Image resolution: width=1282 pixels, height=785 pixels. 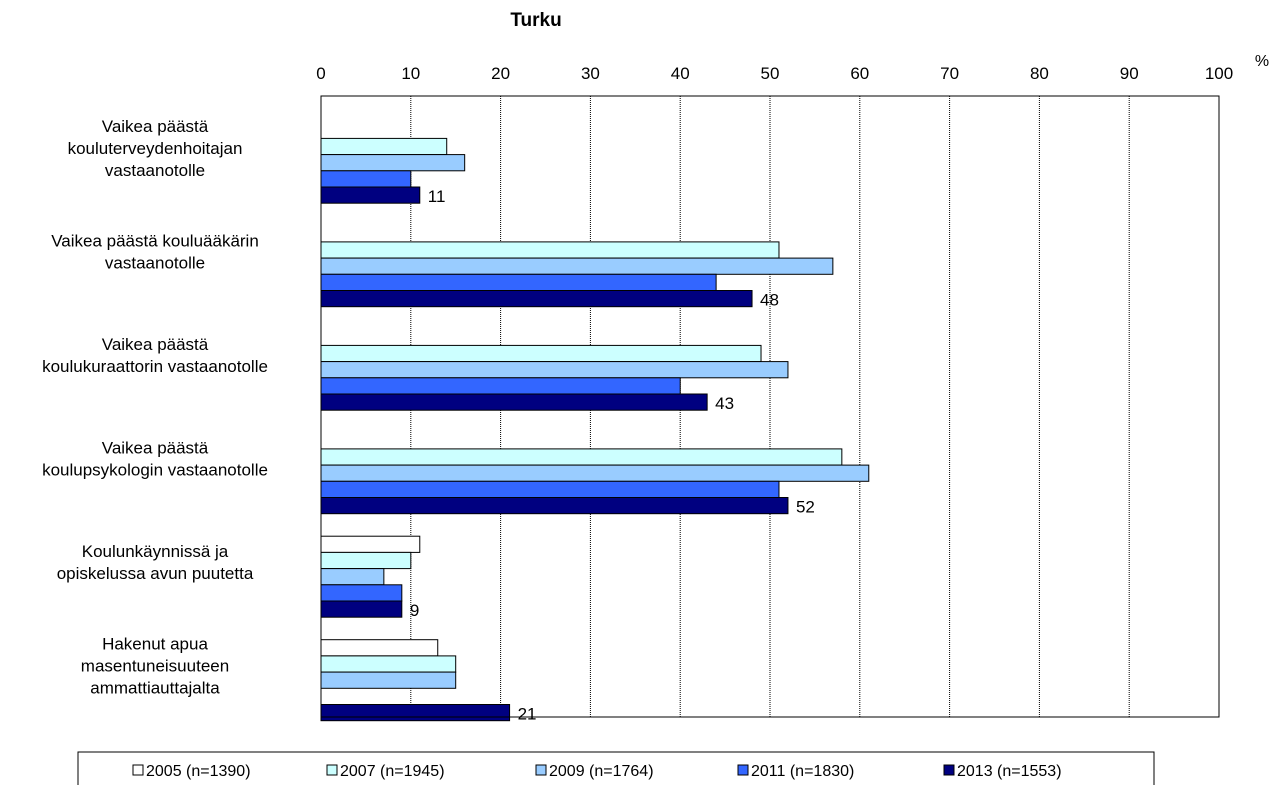 What do you see at coordinates (535, 20) in the screenshot?
I see `chart-title: Turku` at bounding box center [535, 20].